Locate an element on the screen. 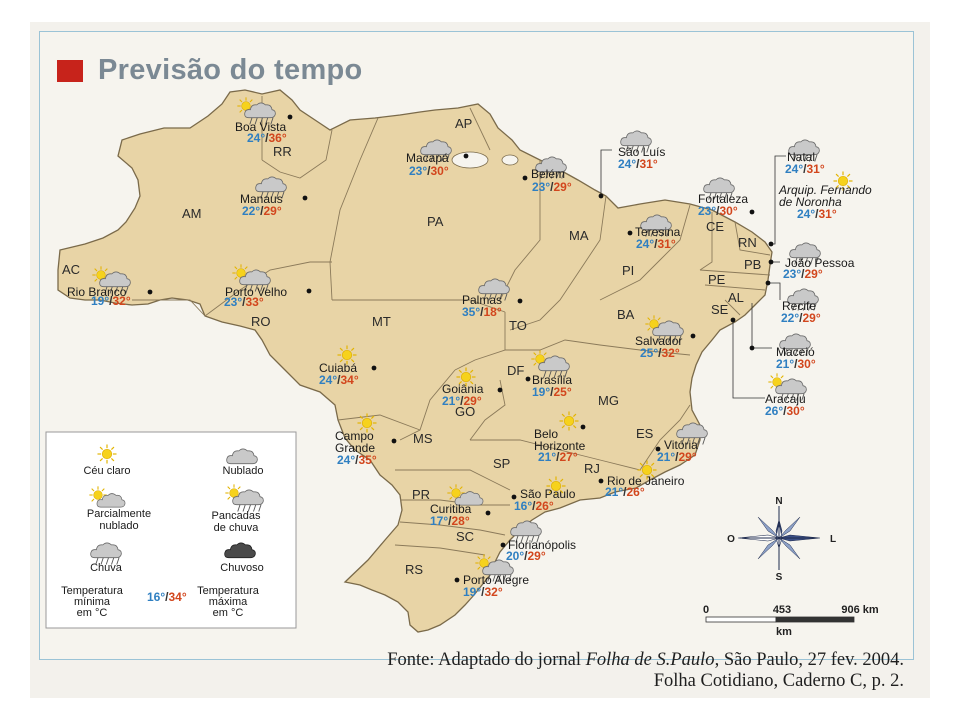 This screenshot has height=720, width=960. city-name: Porto Alegre is located at coordinates (496, 580).